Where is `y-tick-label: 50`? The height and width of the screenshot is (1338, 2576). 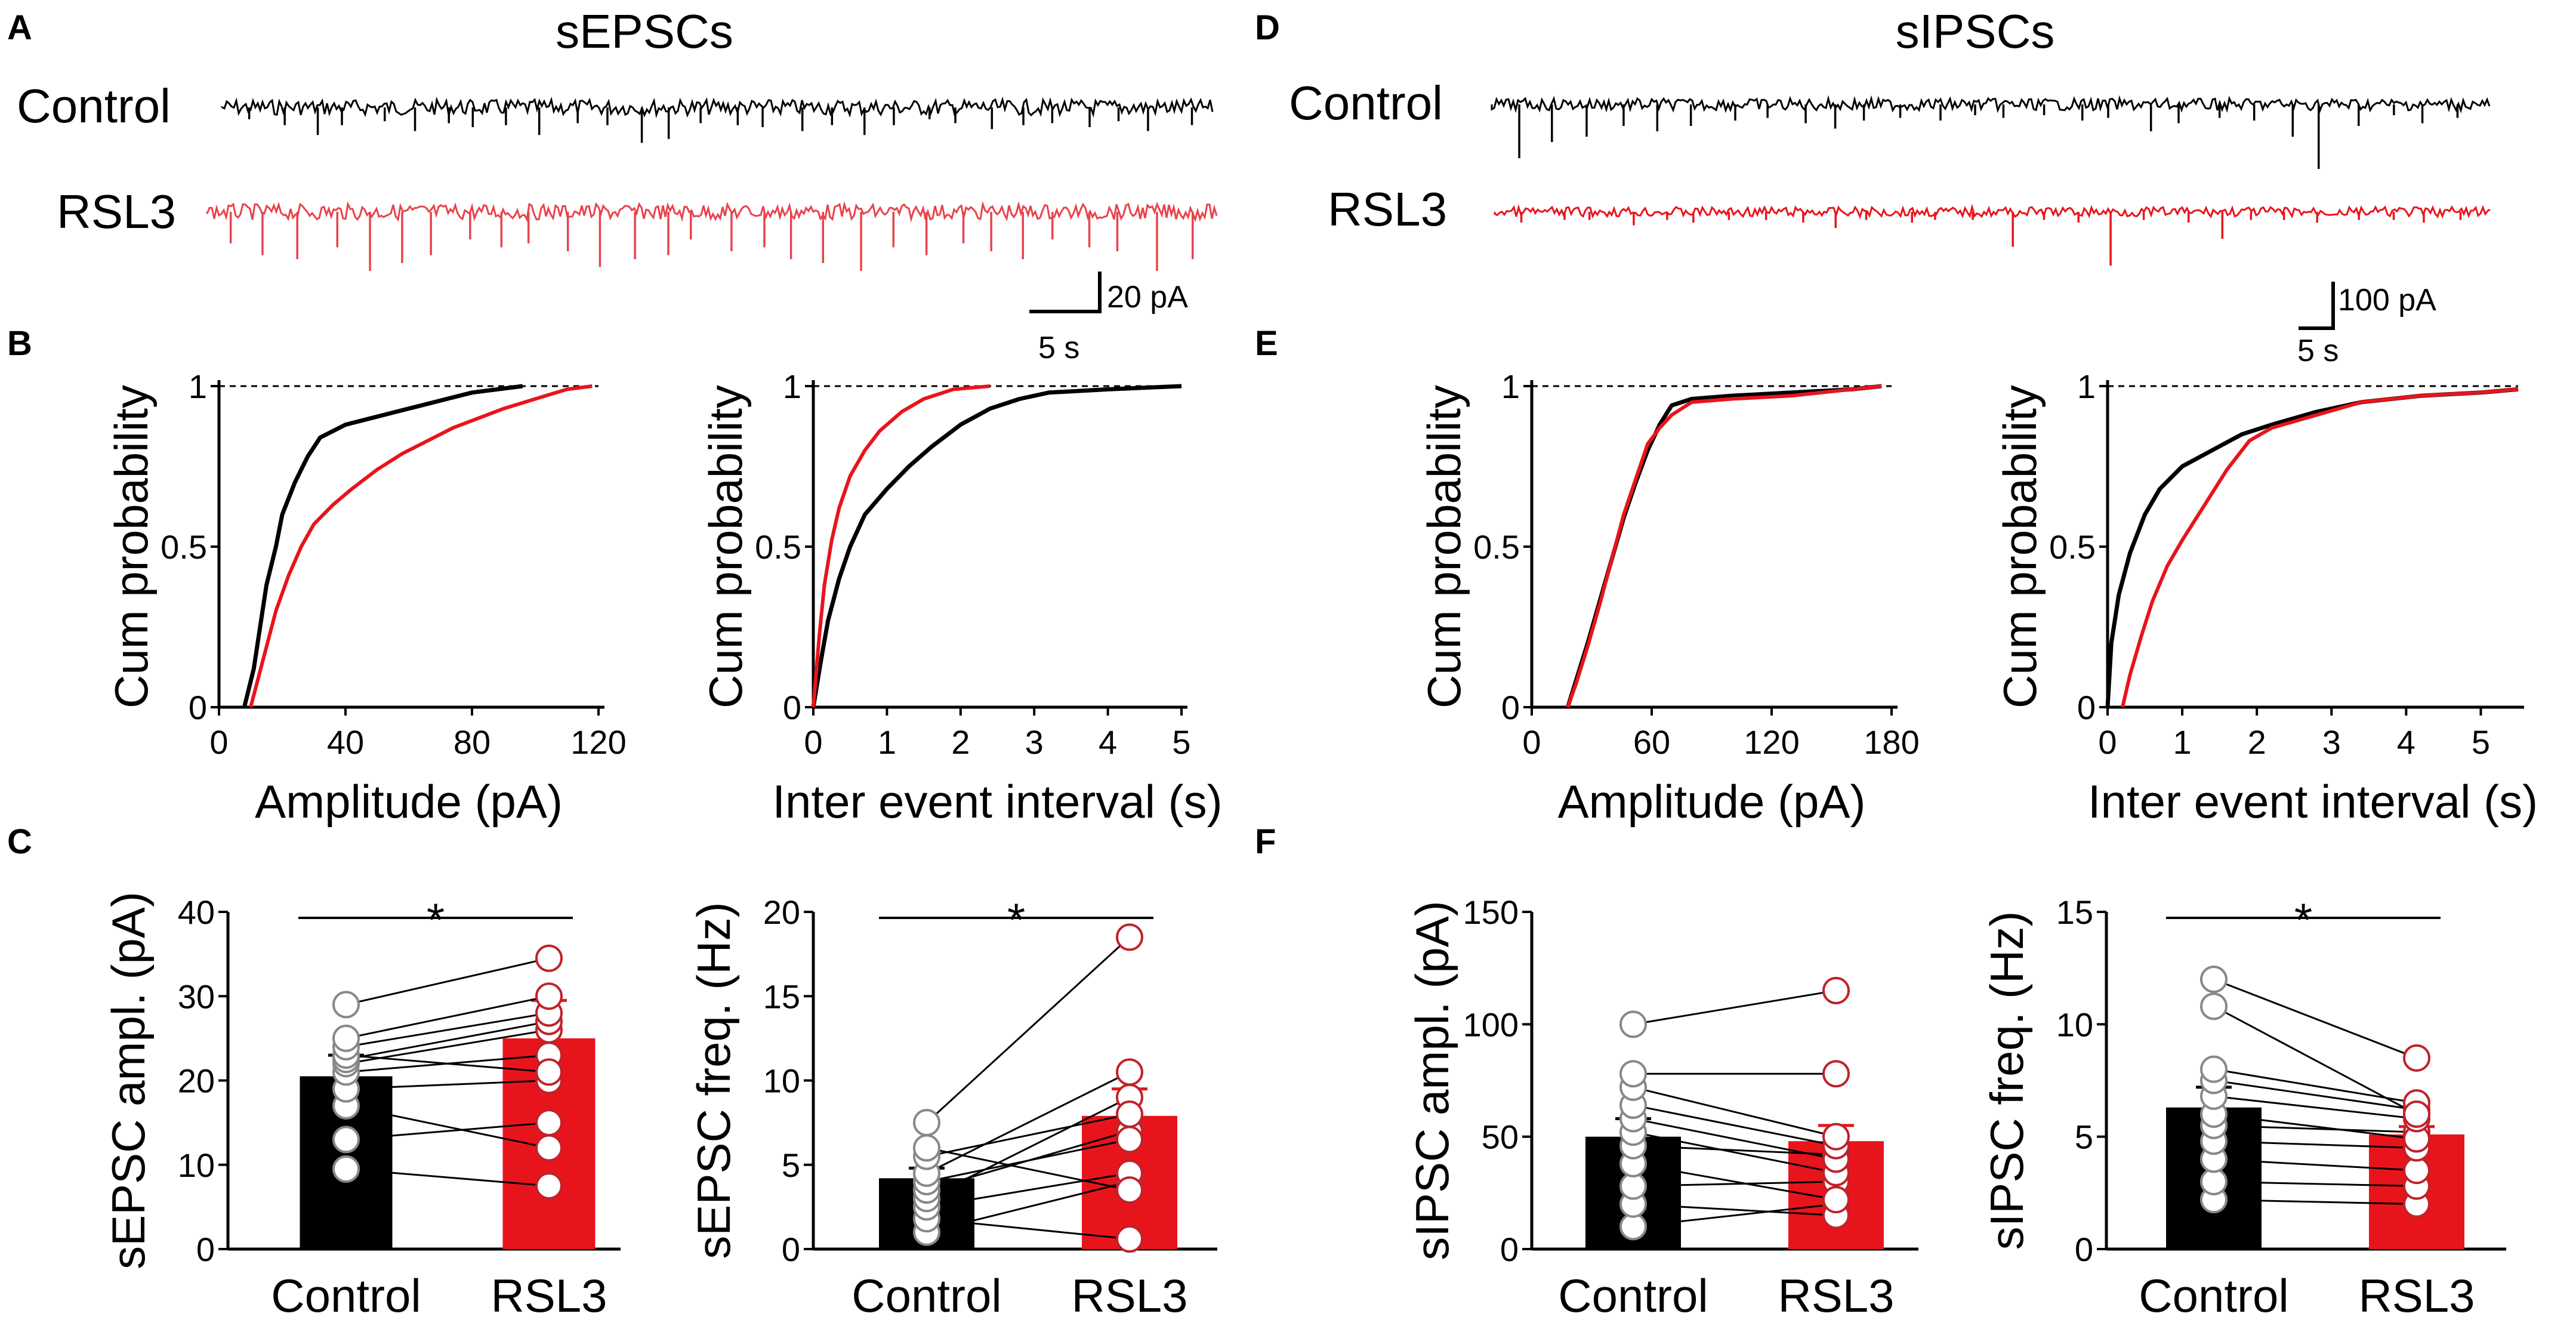
y-tick-label: 50 is located at coordinates (1500, 1137).